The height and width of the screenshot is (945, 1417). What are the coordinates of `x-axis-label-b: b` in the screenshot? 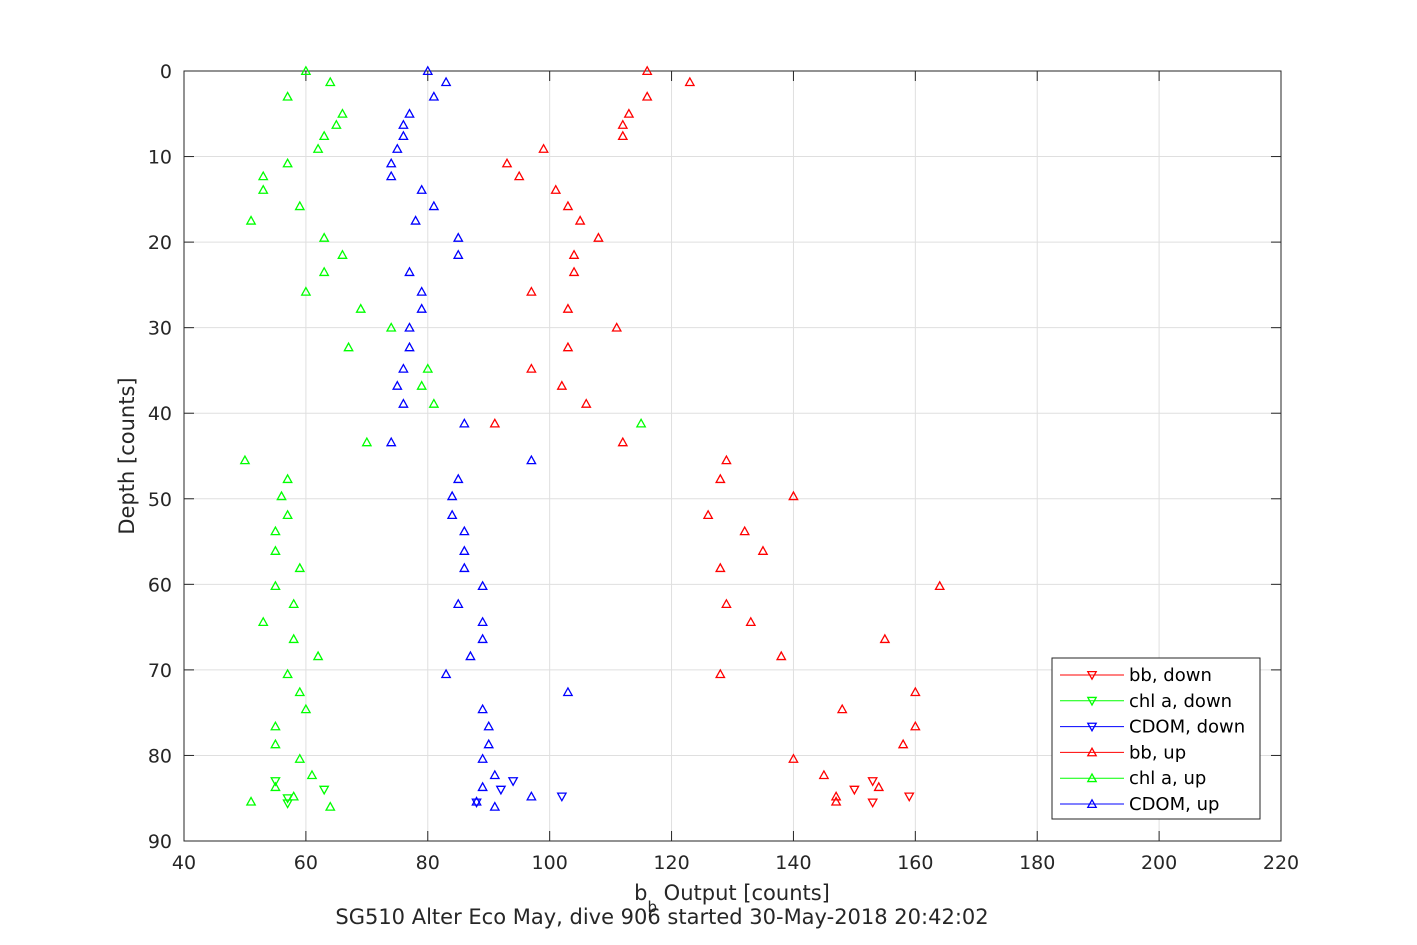 It's located at (640, 893).